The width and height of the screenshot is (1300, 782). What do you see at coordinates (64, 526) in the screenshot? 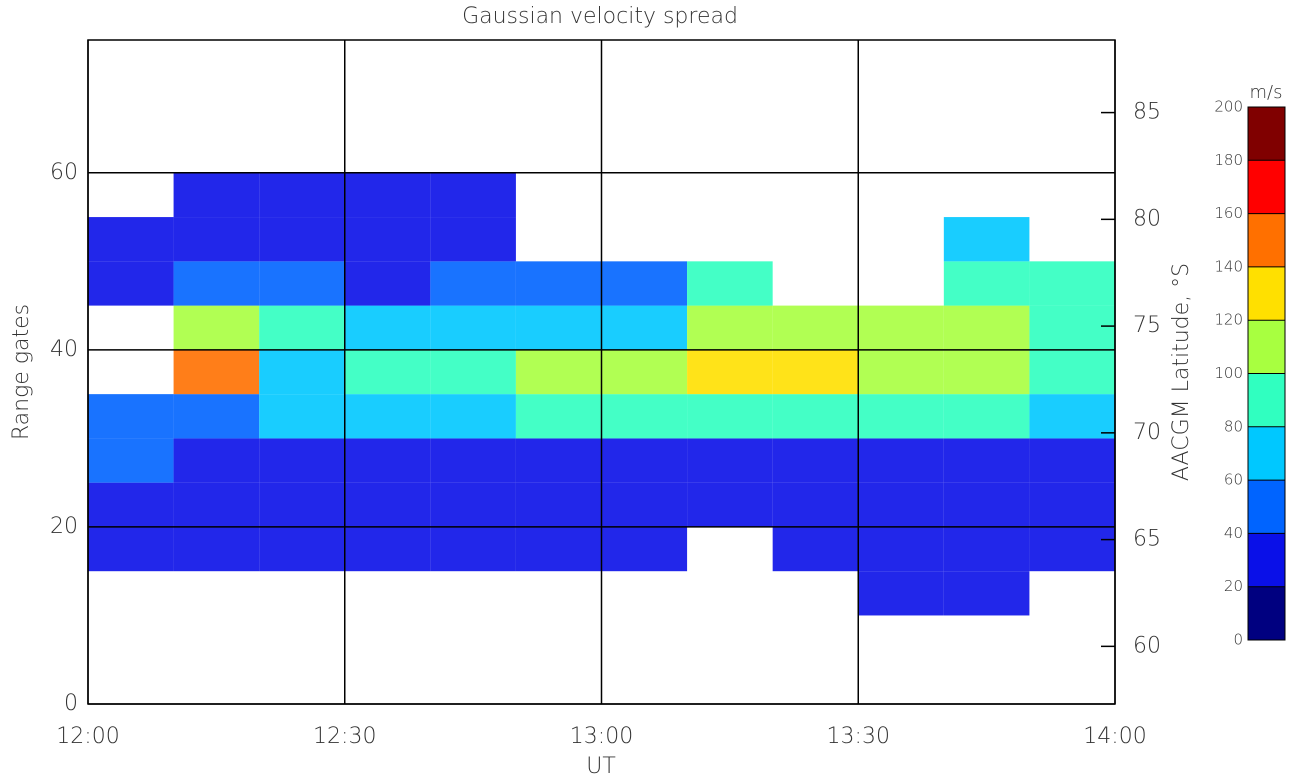
I see `y-tick-label: 20` at bounding box center [64, 526].